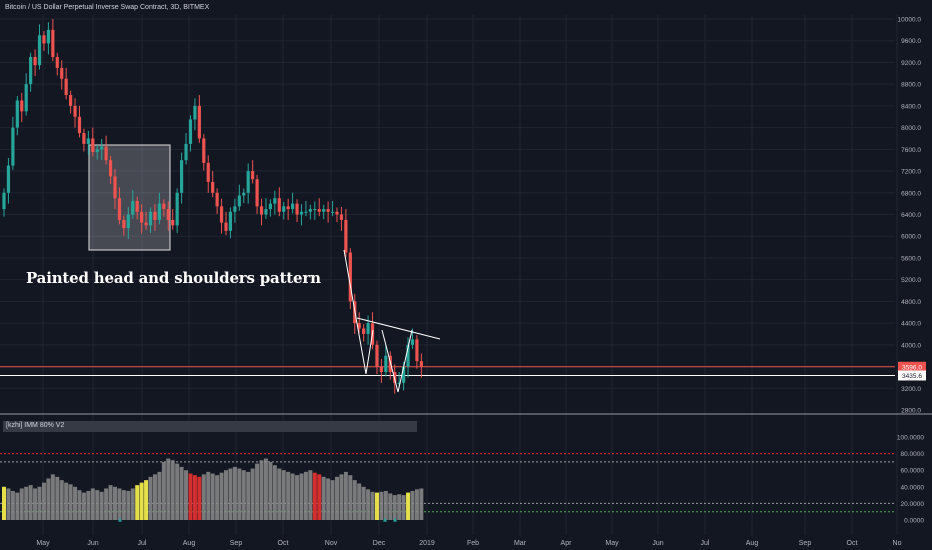 The height and width of the screenshot is (550, 932). I want to click on y-tick-label: 9600.0, so click(911, 41).